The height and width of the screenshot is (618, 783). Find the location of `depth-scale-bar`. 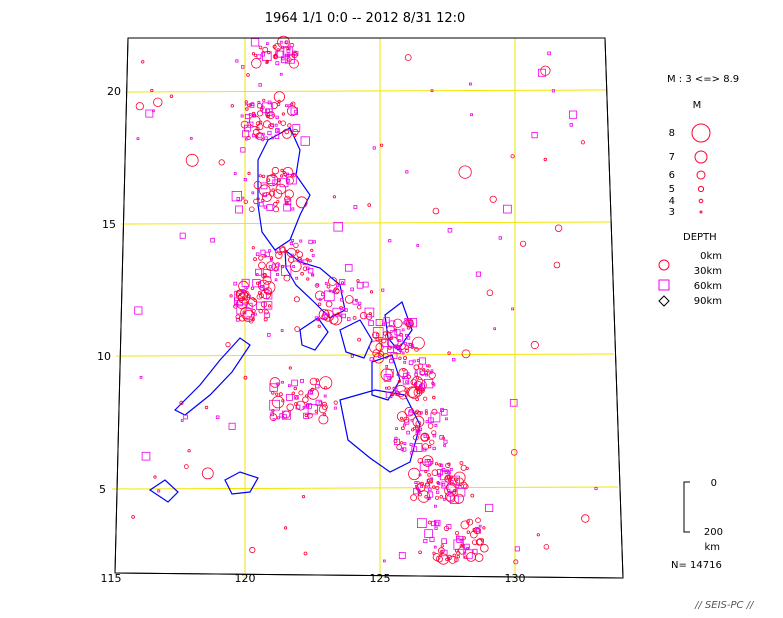

depth-scale-bar is located at coordinates (686, 507).